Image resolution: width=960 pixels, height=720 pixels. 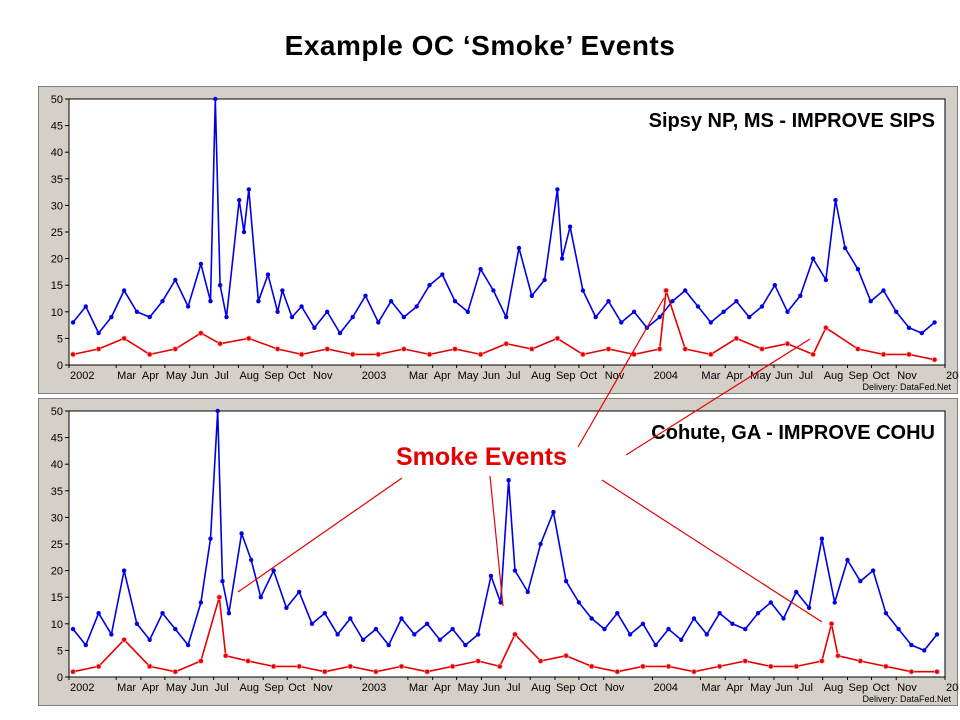 What do you see at coordinates (374, 376) in the screenshot?
I see `x-tick-label: 2003` at bounding box center [374, 376].